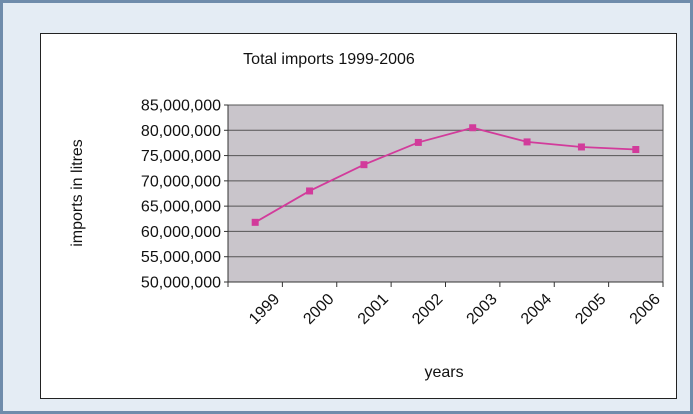  I want to click on x-tick-label: 2006, so click(645, 309).